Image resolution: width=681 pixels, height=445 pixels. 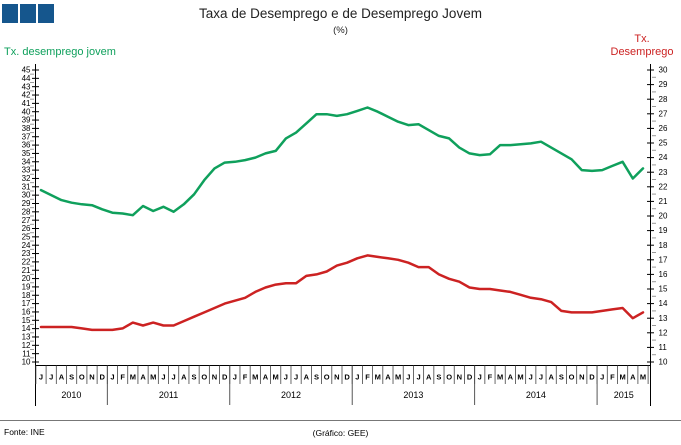 I want to click on left-axis-tick-label: 14, so click(x=26, y=328).